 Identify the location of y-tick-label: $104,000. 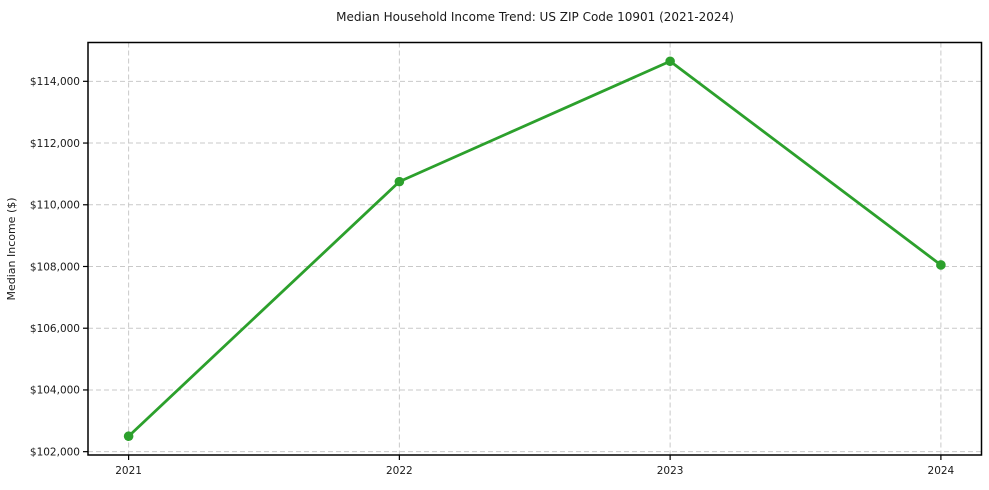
(55, 391).